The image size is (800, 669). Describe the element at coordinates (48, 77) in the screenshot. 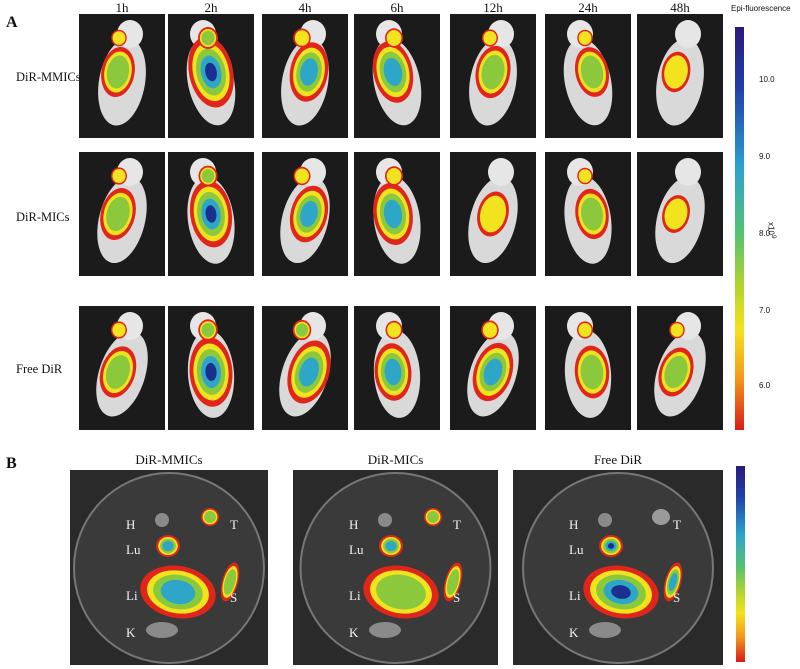

I see `row-label: DiR-MMICs` at that location.